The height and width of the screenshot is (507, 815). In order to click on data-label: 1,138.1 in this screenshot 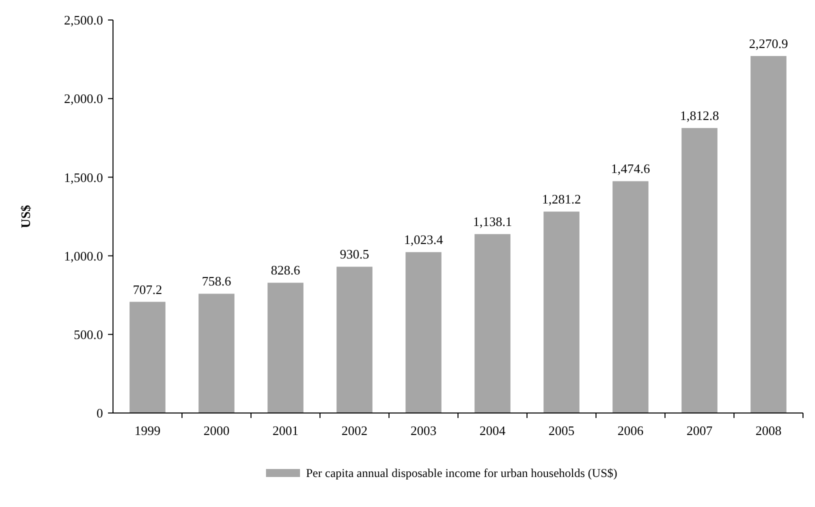, I will do `click(492, 222)`.